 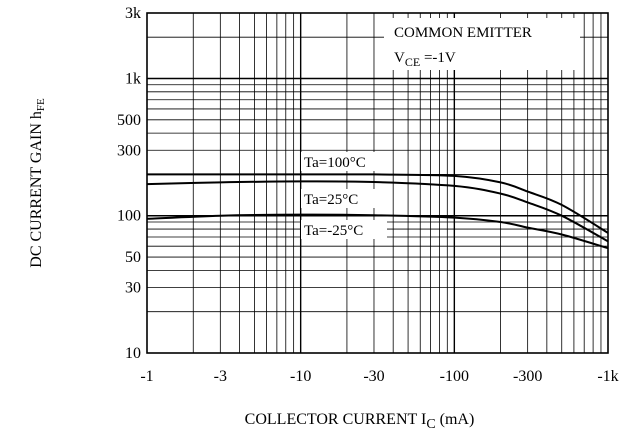 I want to click on x-tick-label: -1, so click(x=146, y=376).